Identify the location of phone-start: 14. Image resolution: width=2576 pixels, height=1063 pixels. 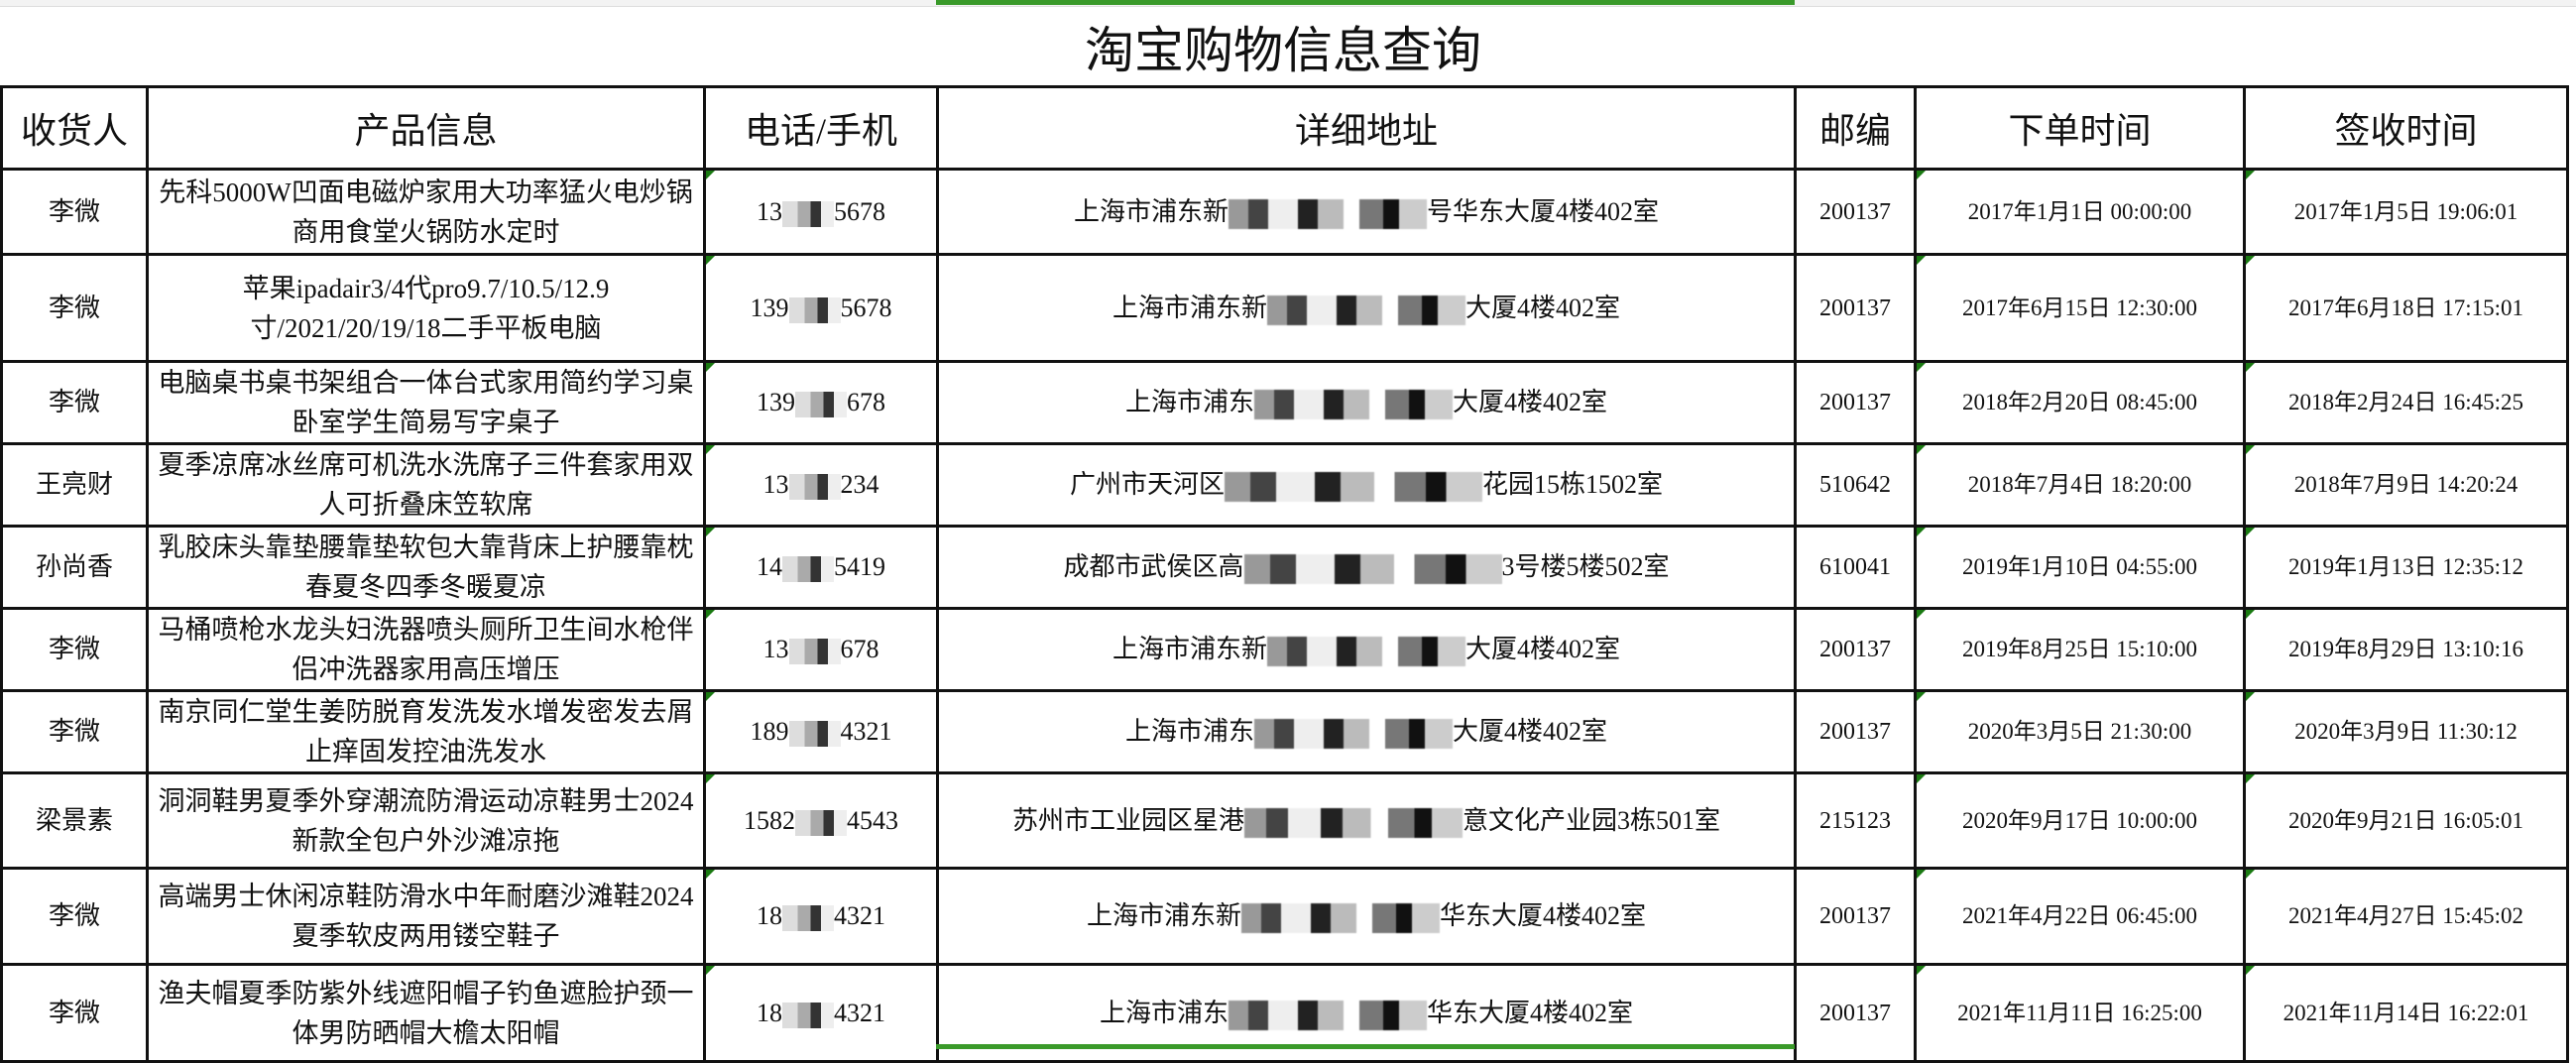
(769, 566).